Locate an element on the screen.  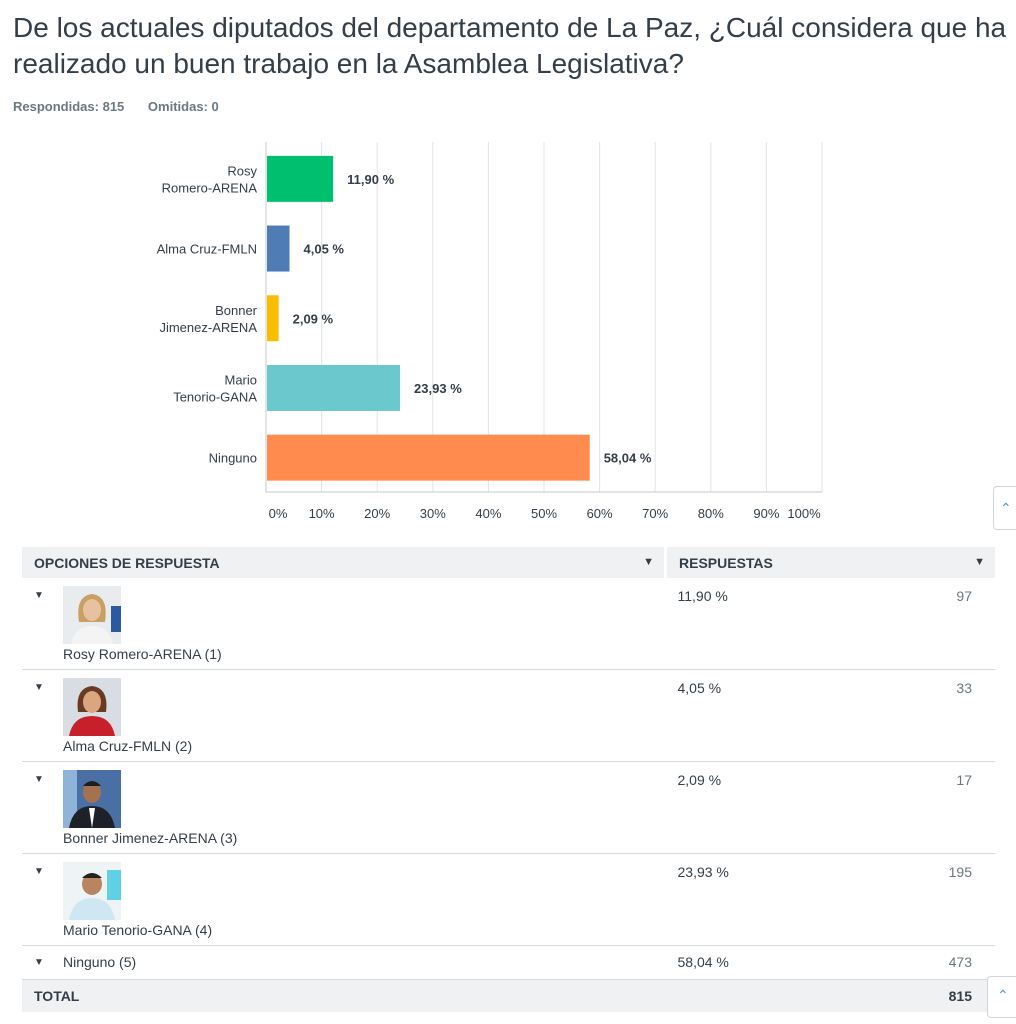
x-tick-label: 20% is located at coordinates (377, 513).